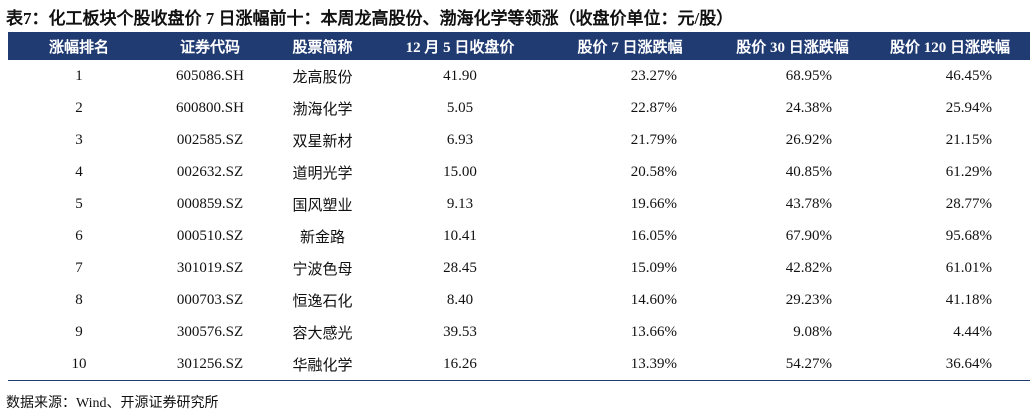  Describe the element at coordinates (210, 235) in the screenshot. I see `table-cell: 000510.SZ` at that location.